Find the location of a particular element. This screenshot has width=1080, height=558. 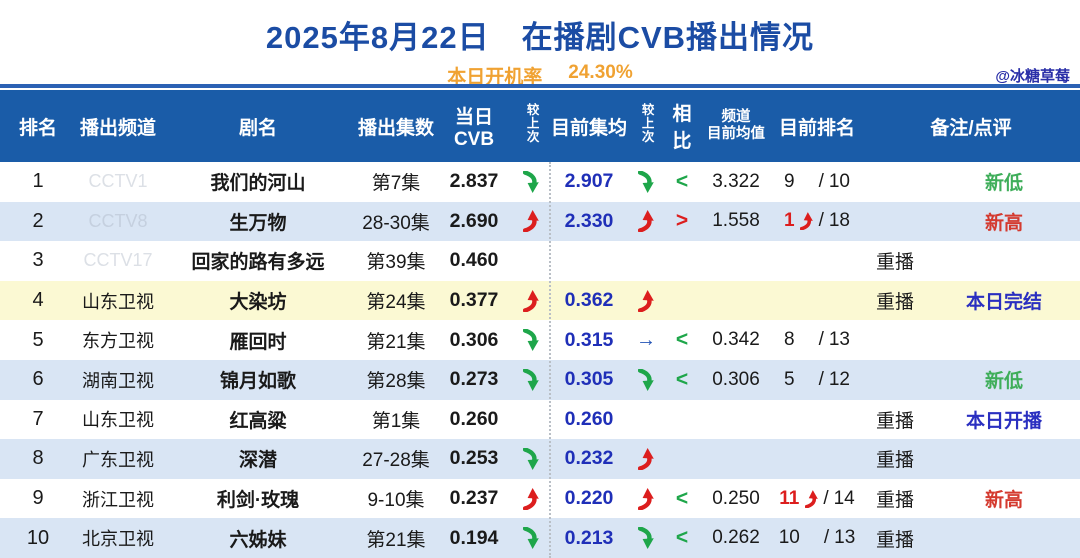

episodes-cell: 第39集 is located at coordinates (396, 263).